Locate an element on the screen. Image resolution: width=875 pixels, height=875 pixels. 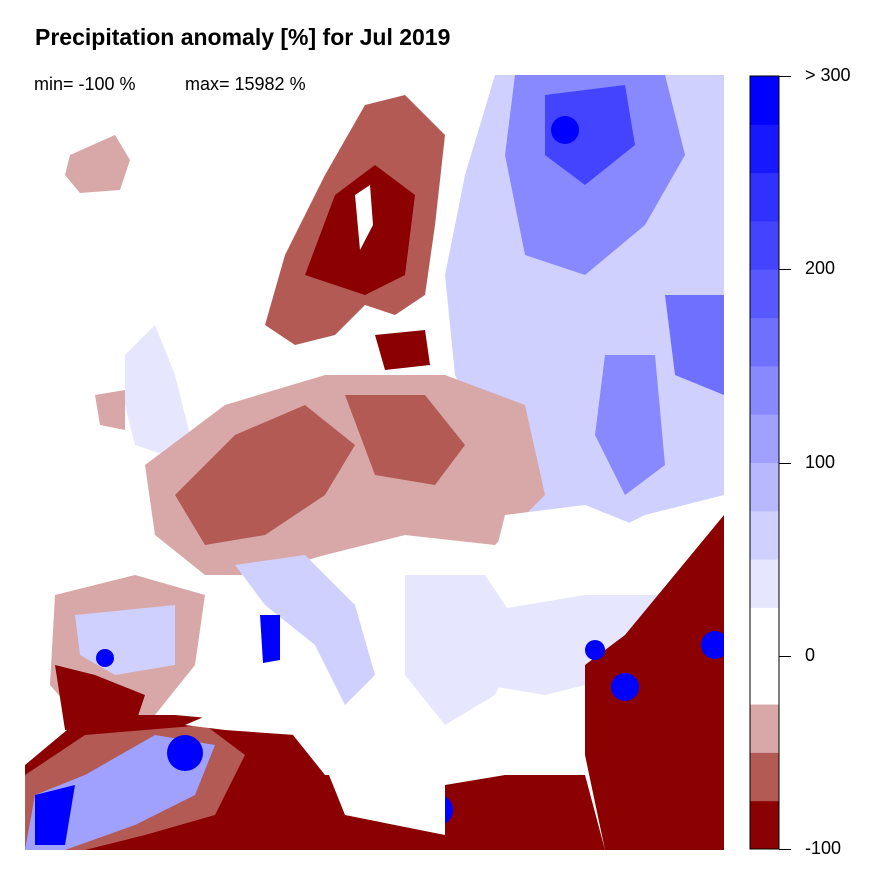
colorbar-tick-label: 100 is located at coordinates (820, 461).